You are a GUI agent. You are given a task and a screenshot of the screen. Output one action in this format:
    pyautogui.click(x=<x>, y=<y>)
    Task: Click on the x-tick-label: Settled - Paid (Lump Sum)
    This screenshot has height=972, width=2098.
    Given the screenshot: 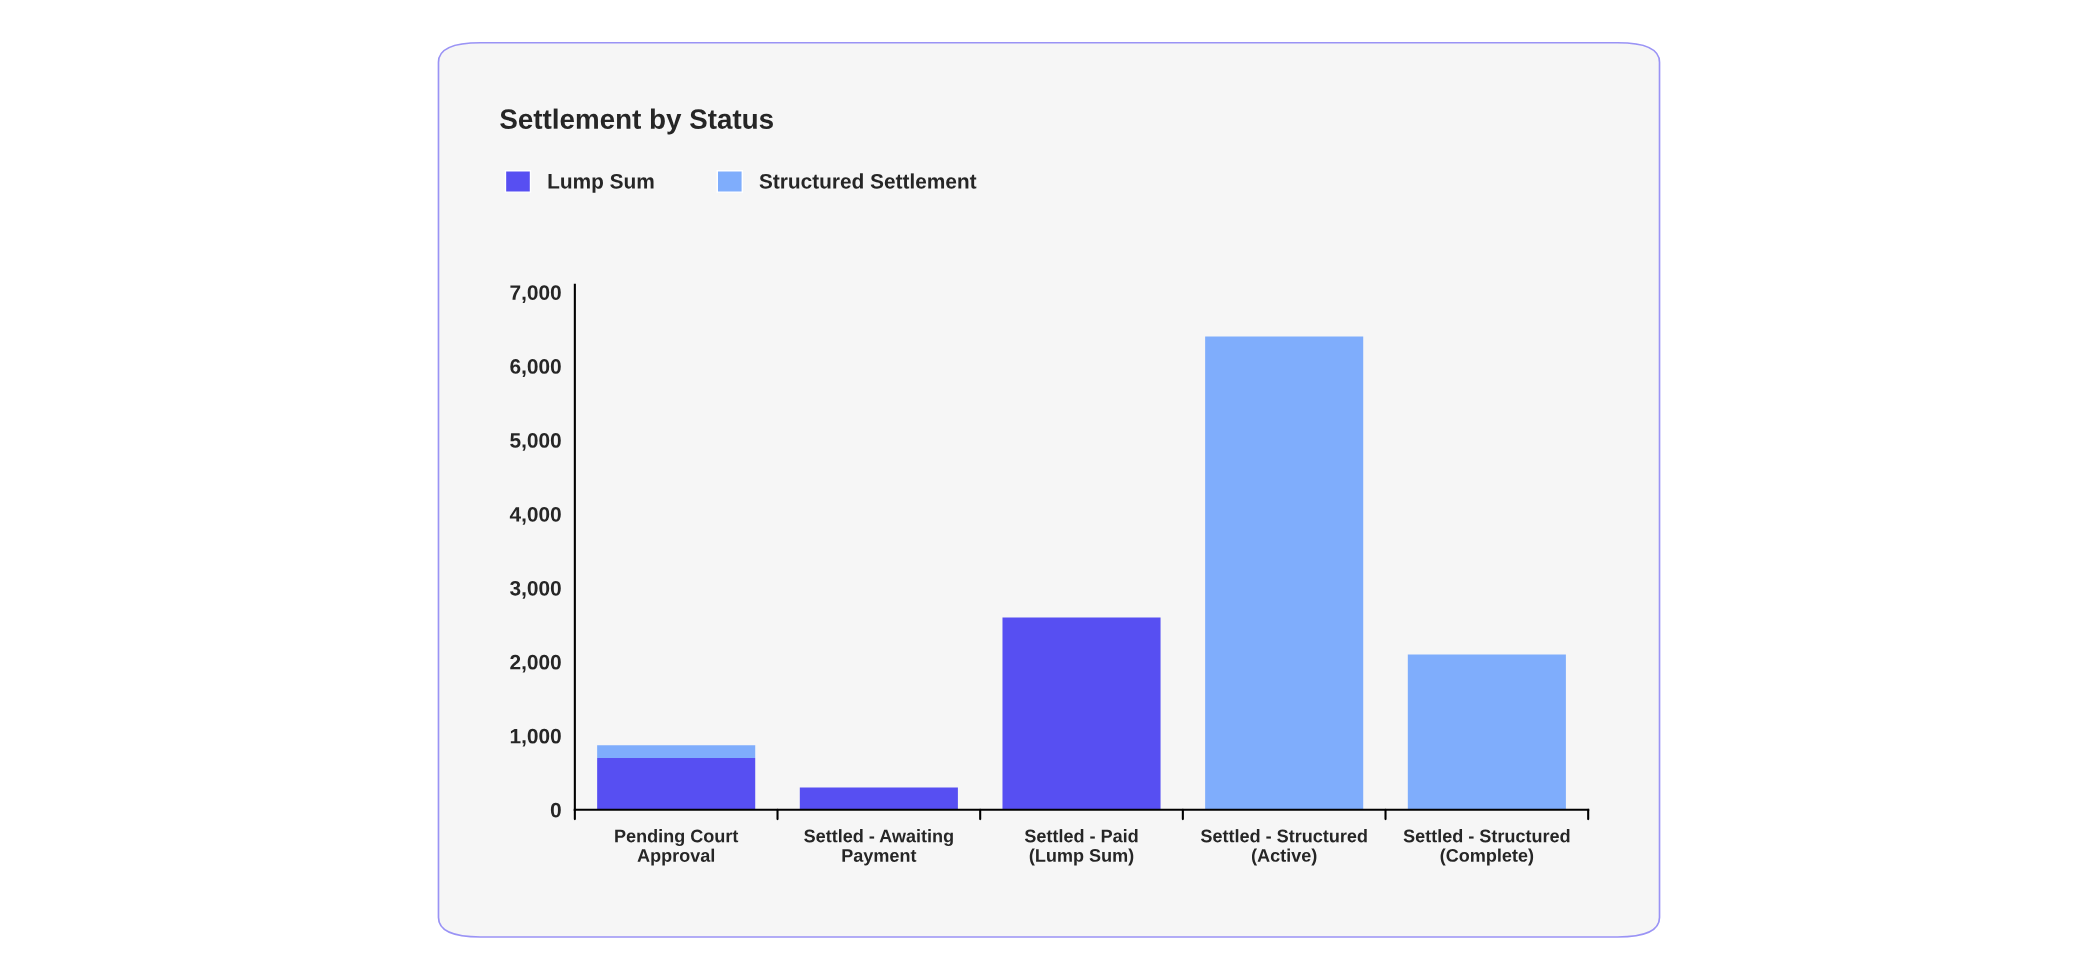 What is the action you would take?
    pyautogui.click(x=1081, y=847)
    